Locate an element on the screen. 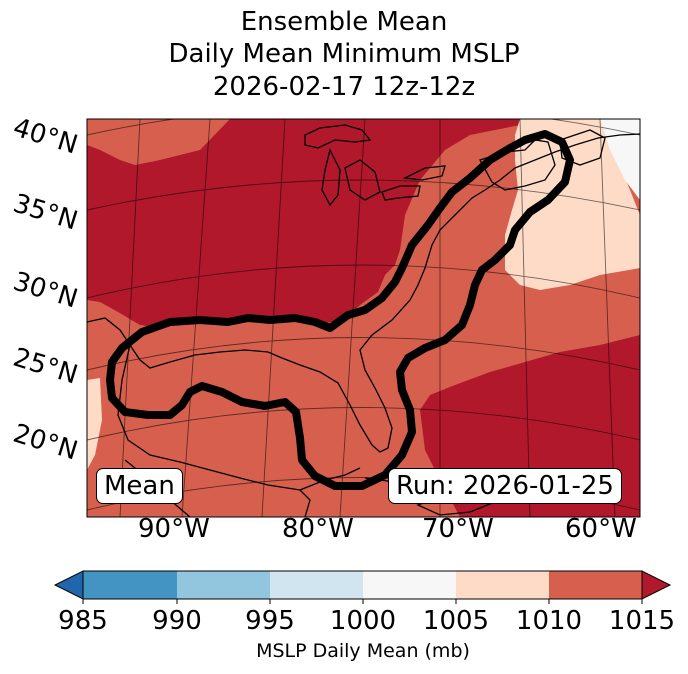 This screenshot has height=674, width=688. colorbar-extend-low is located at coordinates (68, 585).